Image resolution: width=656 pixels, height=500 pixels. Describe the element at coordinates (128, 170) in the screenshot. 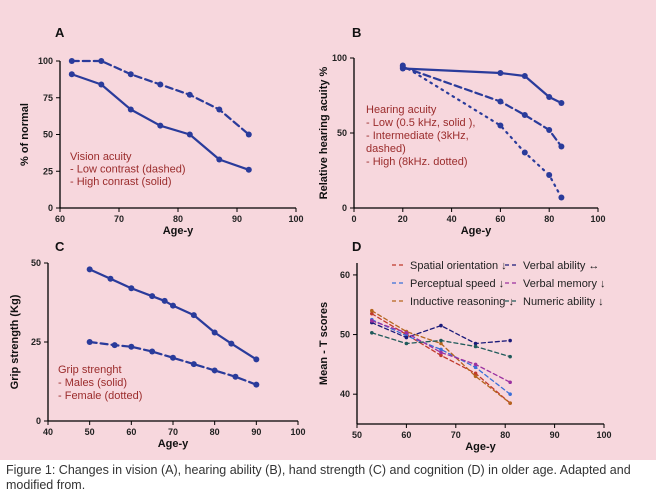

I see `annotation-text: - Low contrast (dashed)` at that location.